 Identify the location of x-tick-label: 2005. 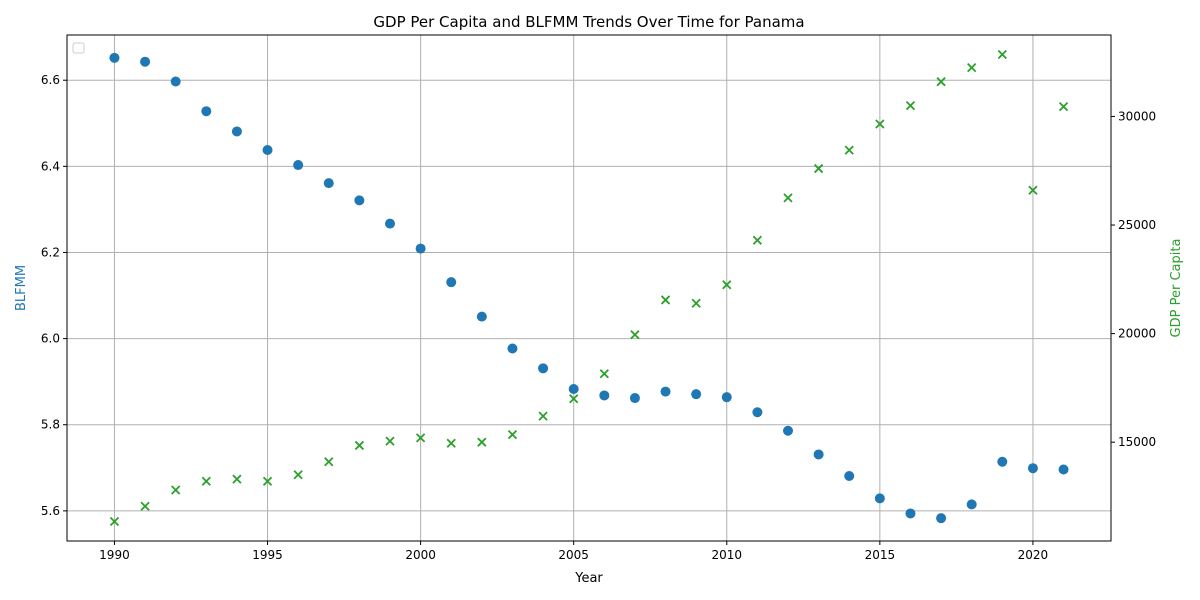
(573, 555).